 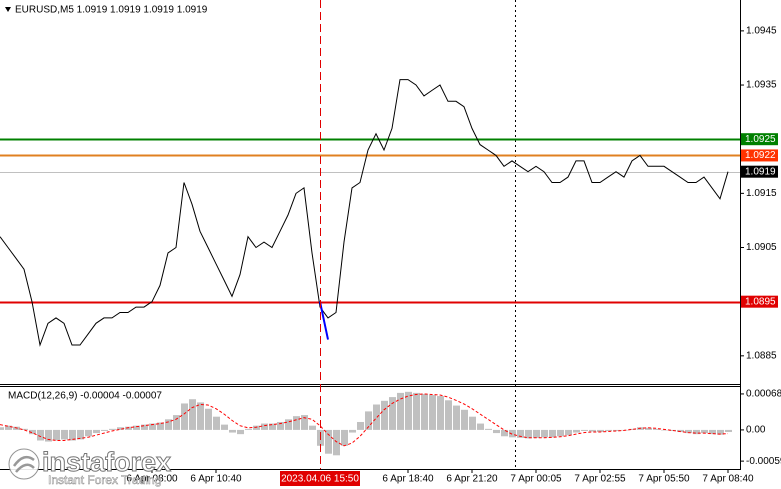 I want to click on level-label: 1.0919, so click(x=760, y=171).